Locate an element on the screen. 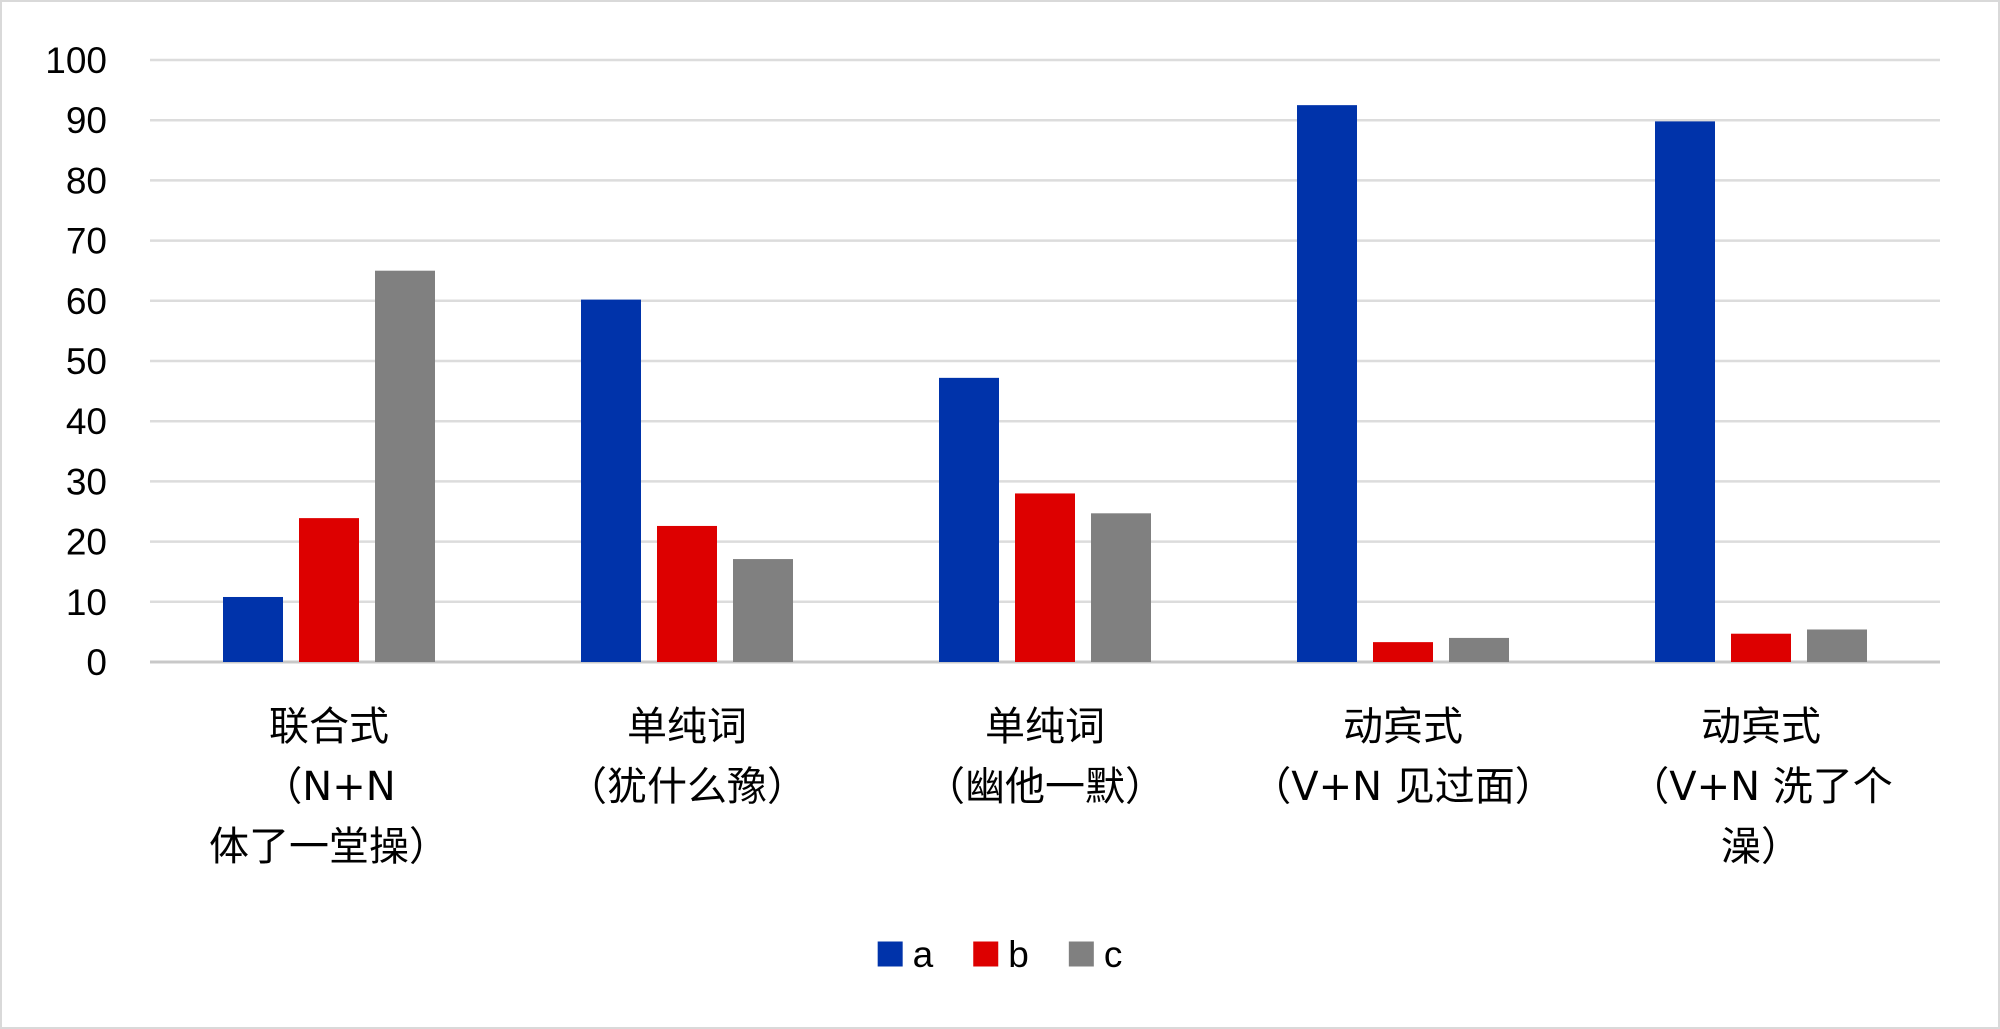 The width and height of the screenshot is (2000, 1029). legend-label-b: b is located at coordinates (1018, 954).